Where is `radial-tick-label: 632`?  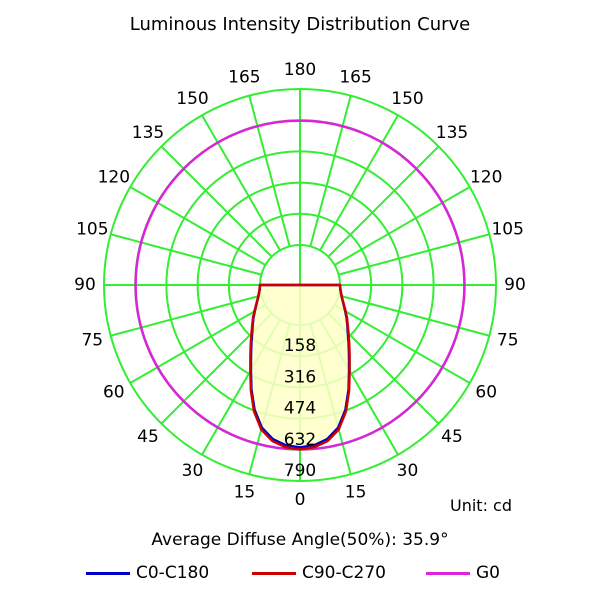
radial-tick-label: 632 is located at coordinates (300, 440).